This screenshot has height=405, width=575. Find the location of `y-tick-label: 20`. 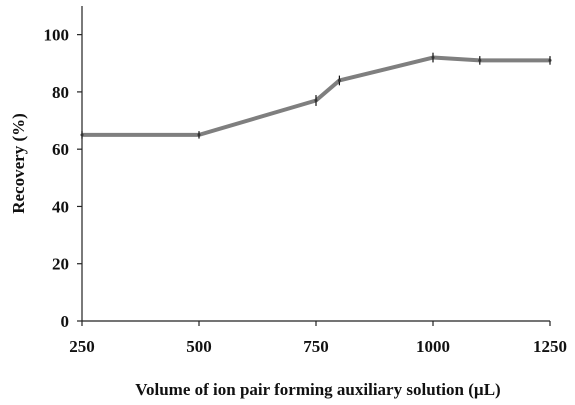

y-tick-label: 20 is located at coordinates (60, 264).